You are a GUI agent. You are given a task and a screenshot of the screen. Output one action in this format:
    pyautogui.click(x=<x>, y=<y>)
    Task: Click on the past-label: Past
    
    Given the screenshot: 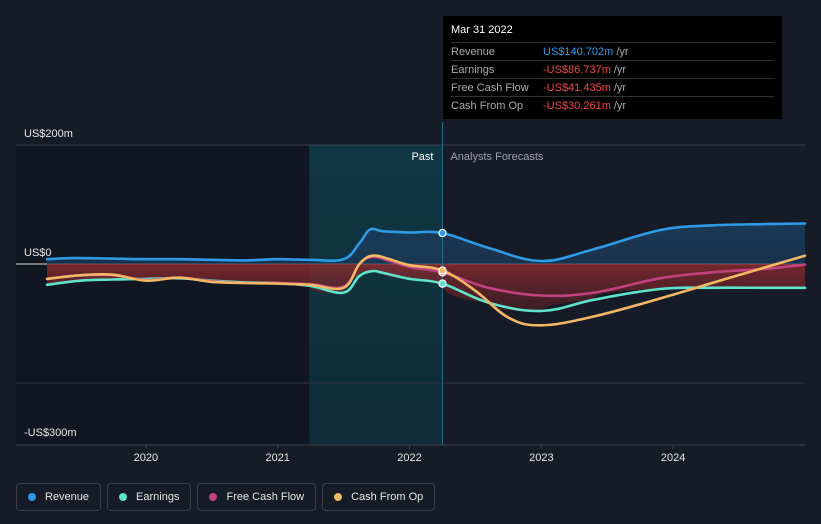 What is the action you would take?
    pyautogui.click(x=422, y=157)
    